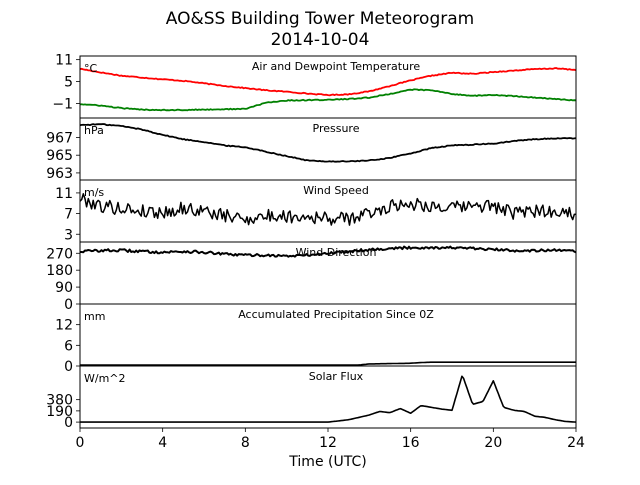 Image resolution: width=640 pixels, height=485 pixels. I want to click on panel-unit-label: hPa, so click(94, 130).